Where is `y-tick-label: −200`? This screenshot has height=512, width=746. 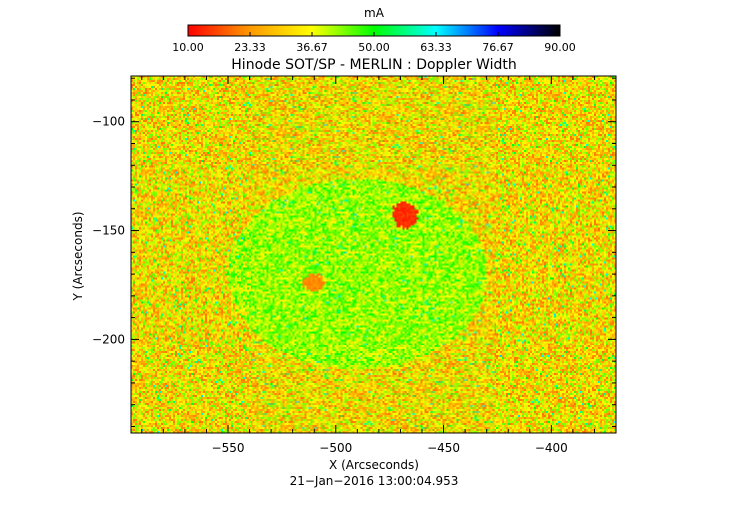 y-tick-label: −200 is located at coordinates (108, 339).